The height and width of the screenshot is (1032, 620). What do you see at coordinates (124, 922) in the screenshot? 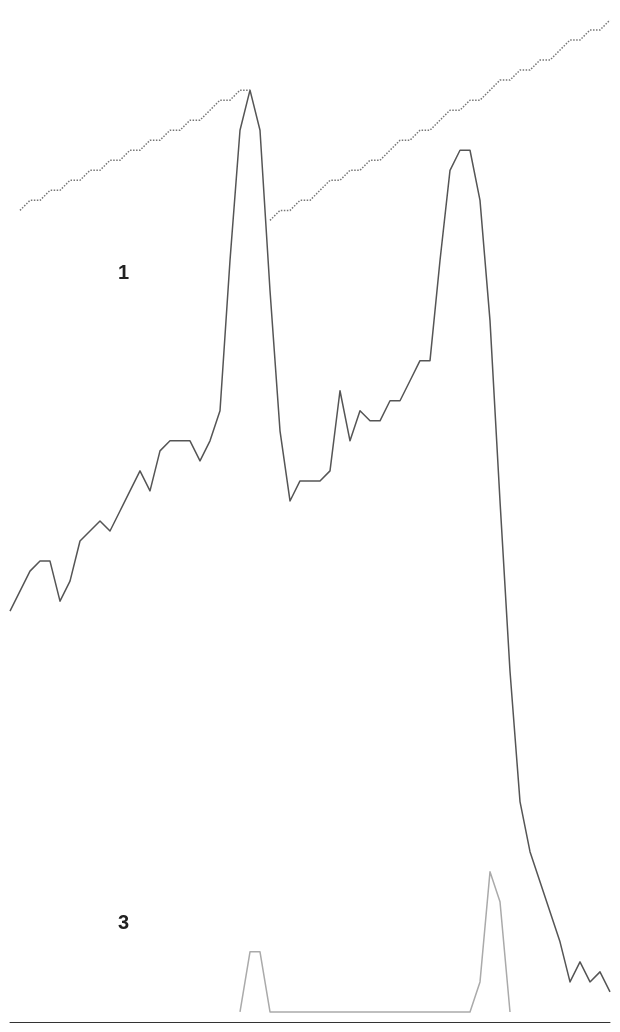
I see `annotation: 3` at bounding box center [124, 922].